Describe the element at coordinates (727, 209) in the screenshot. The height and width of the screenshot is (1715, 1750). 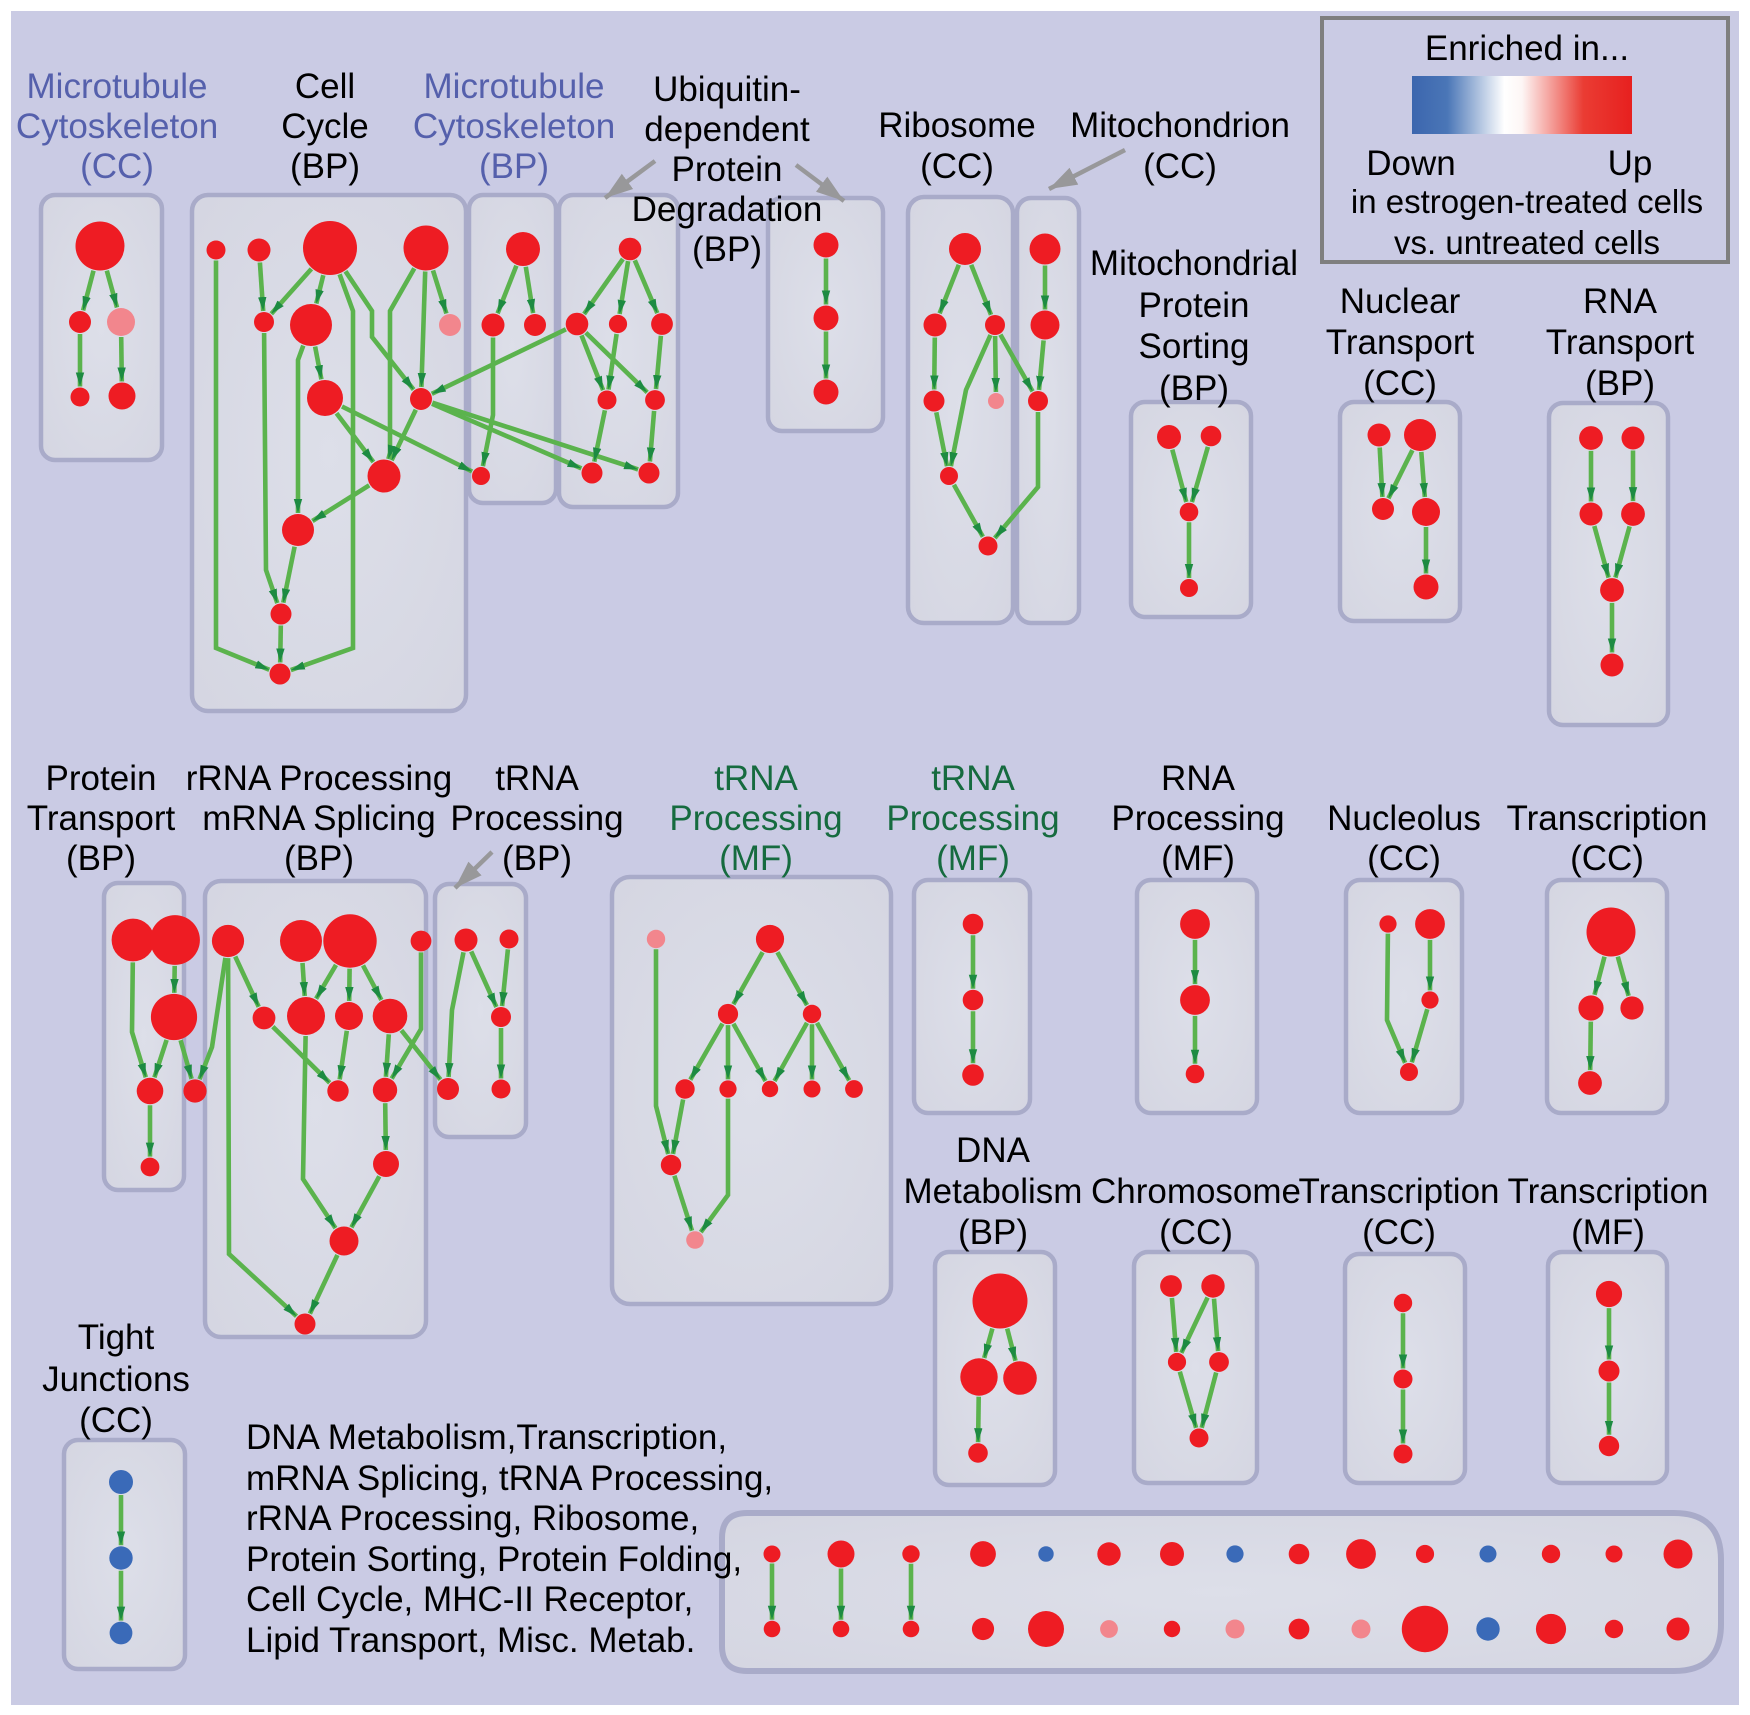
I see `svg-text: Degradation` at that location.